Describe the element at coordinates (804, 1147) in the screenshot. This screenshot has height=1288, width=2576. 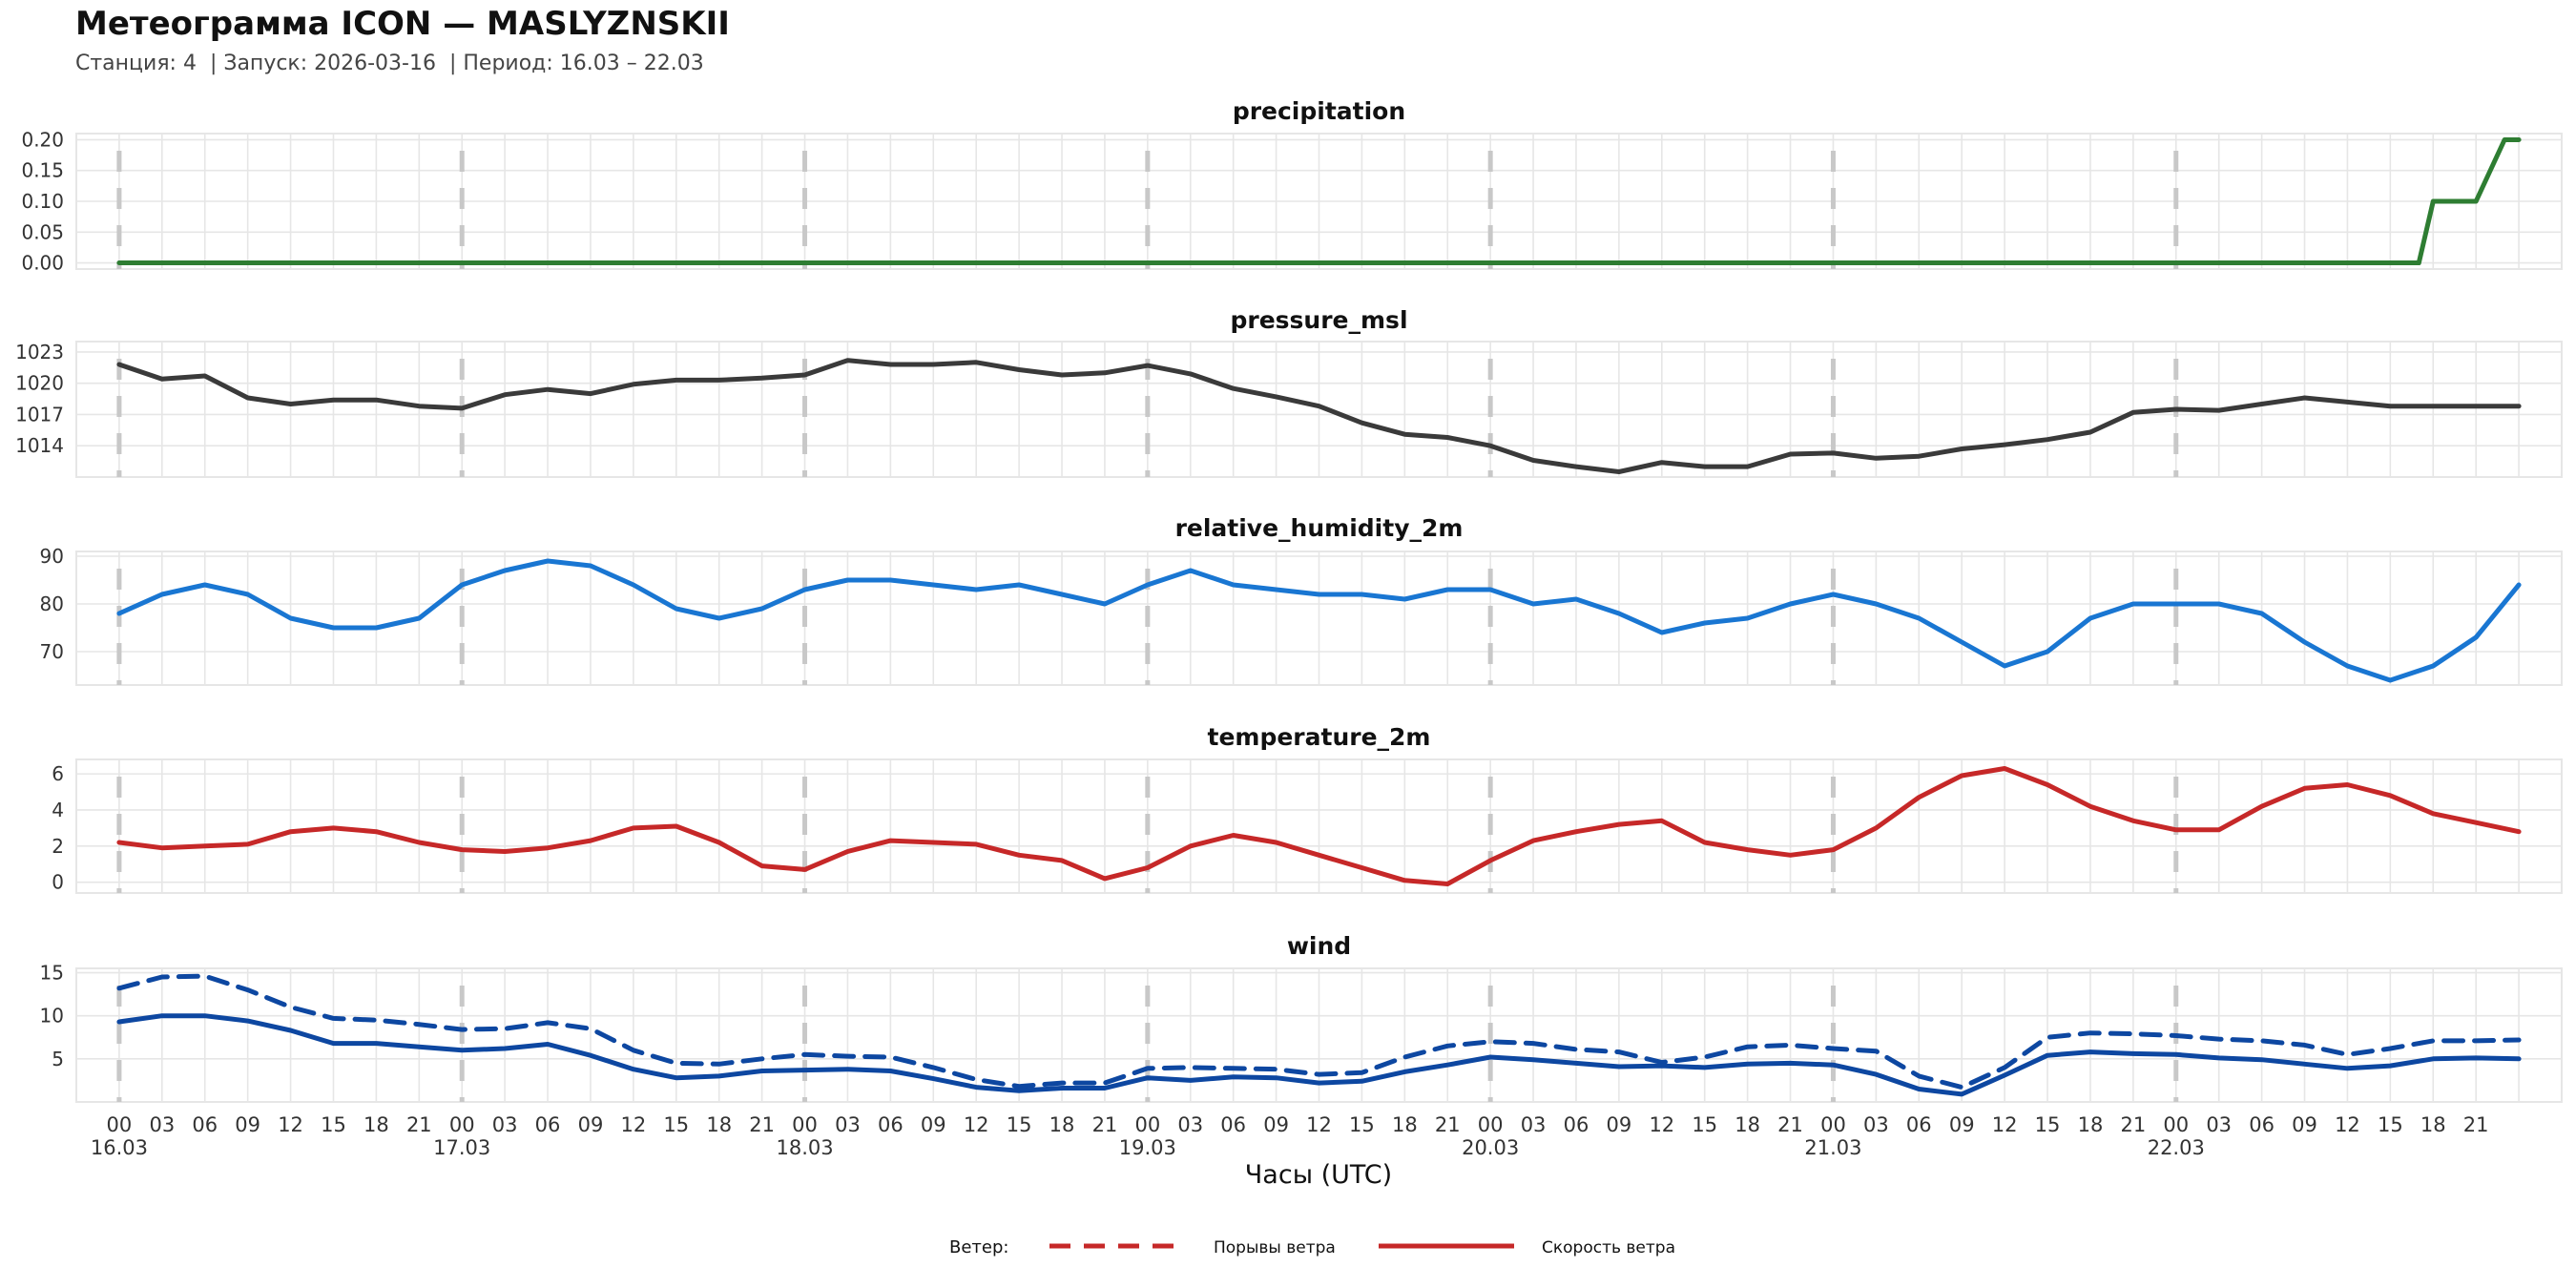
I see `x-date-label: 18.03` at that location.